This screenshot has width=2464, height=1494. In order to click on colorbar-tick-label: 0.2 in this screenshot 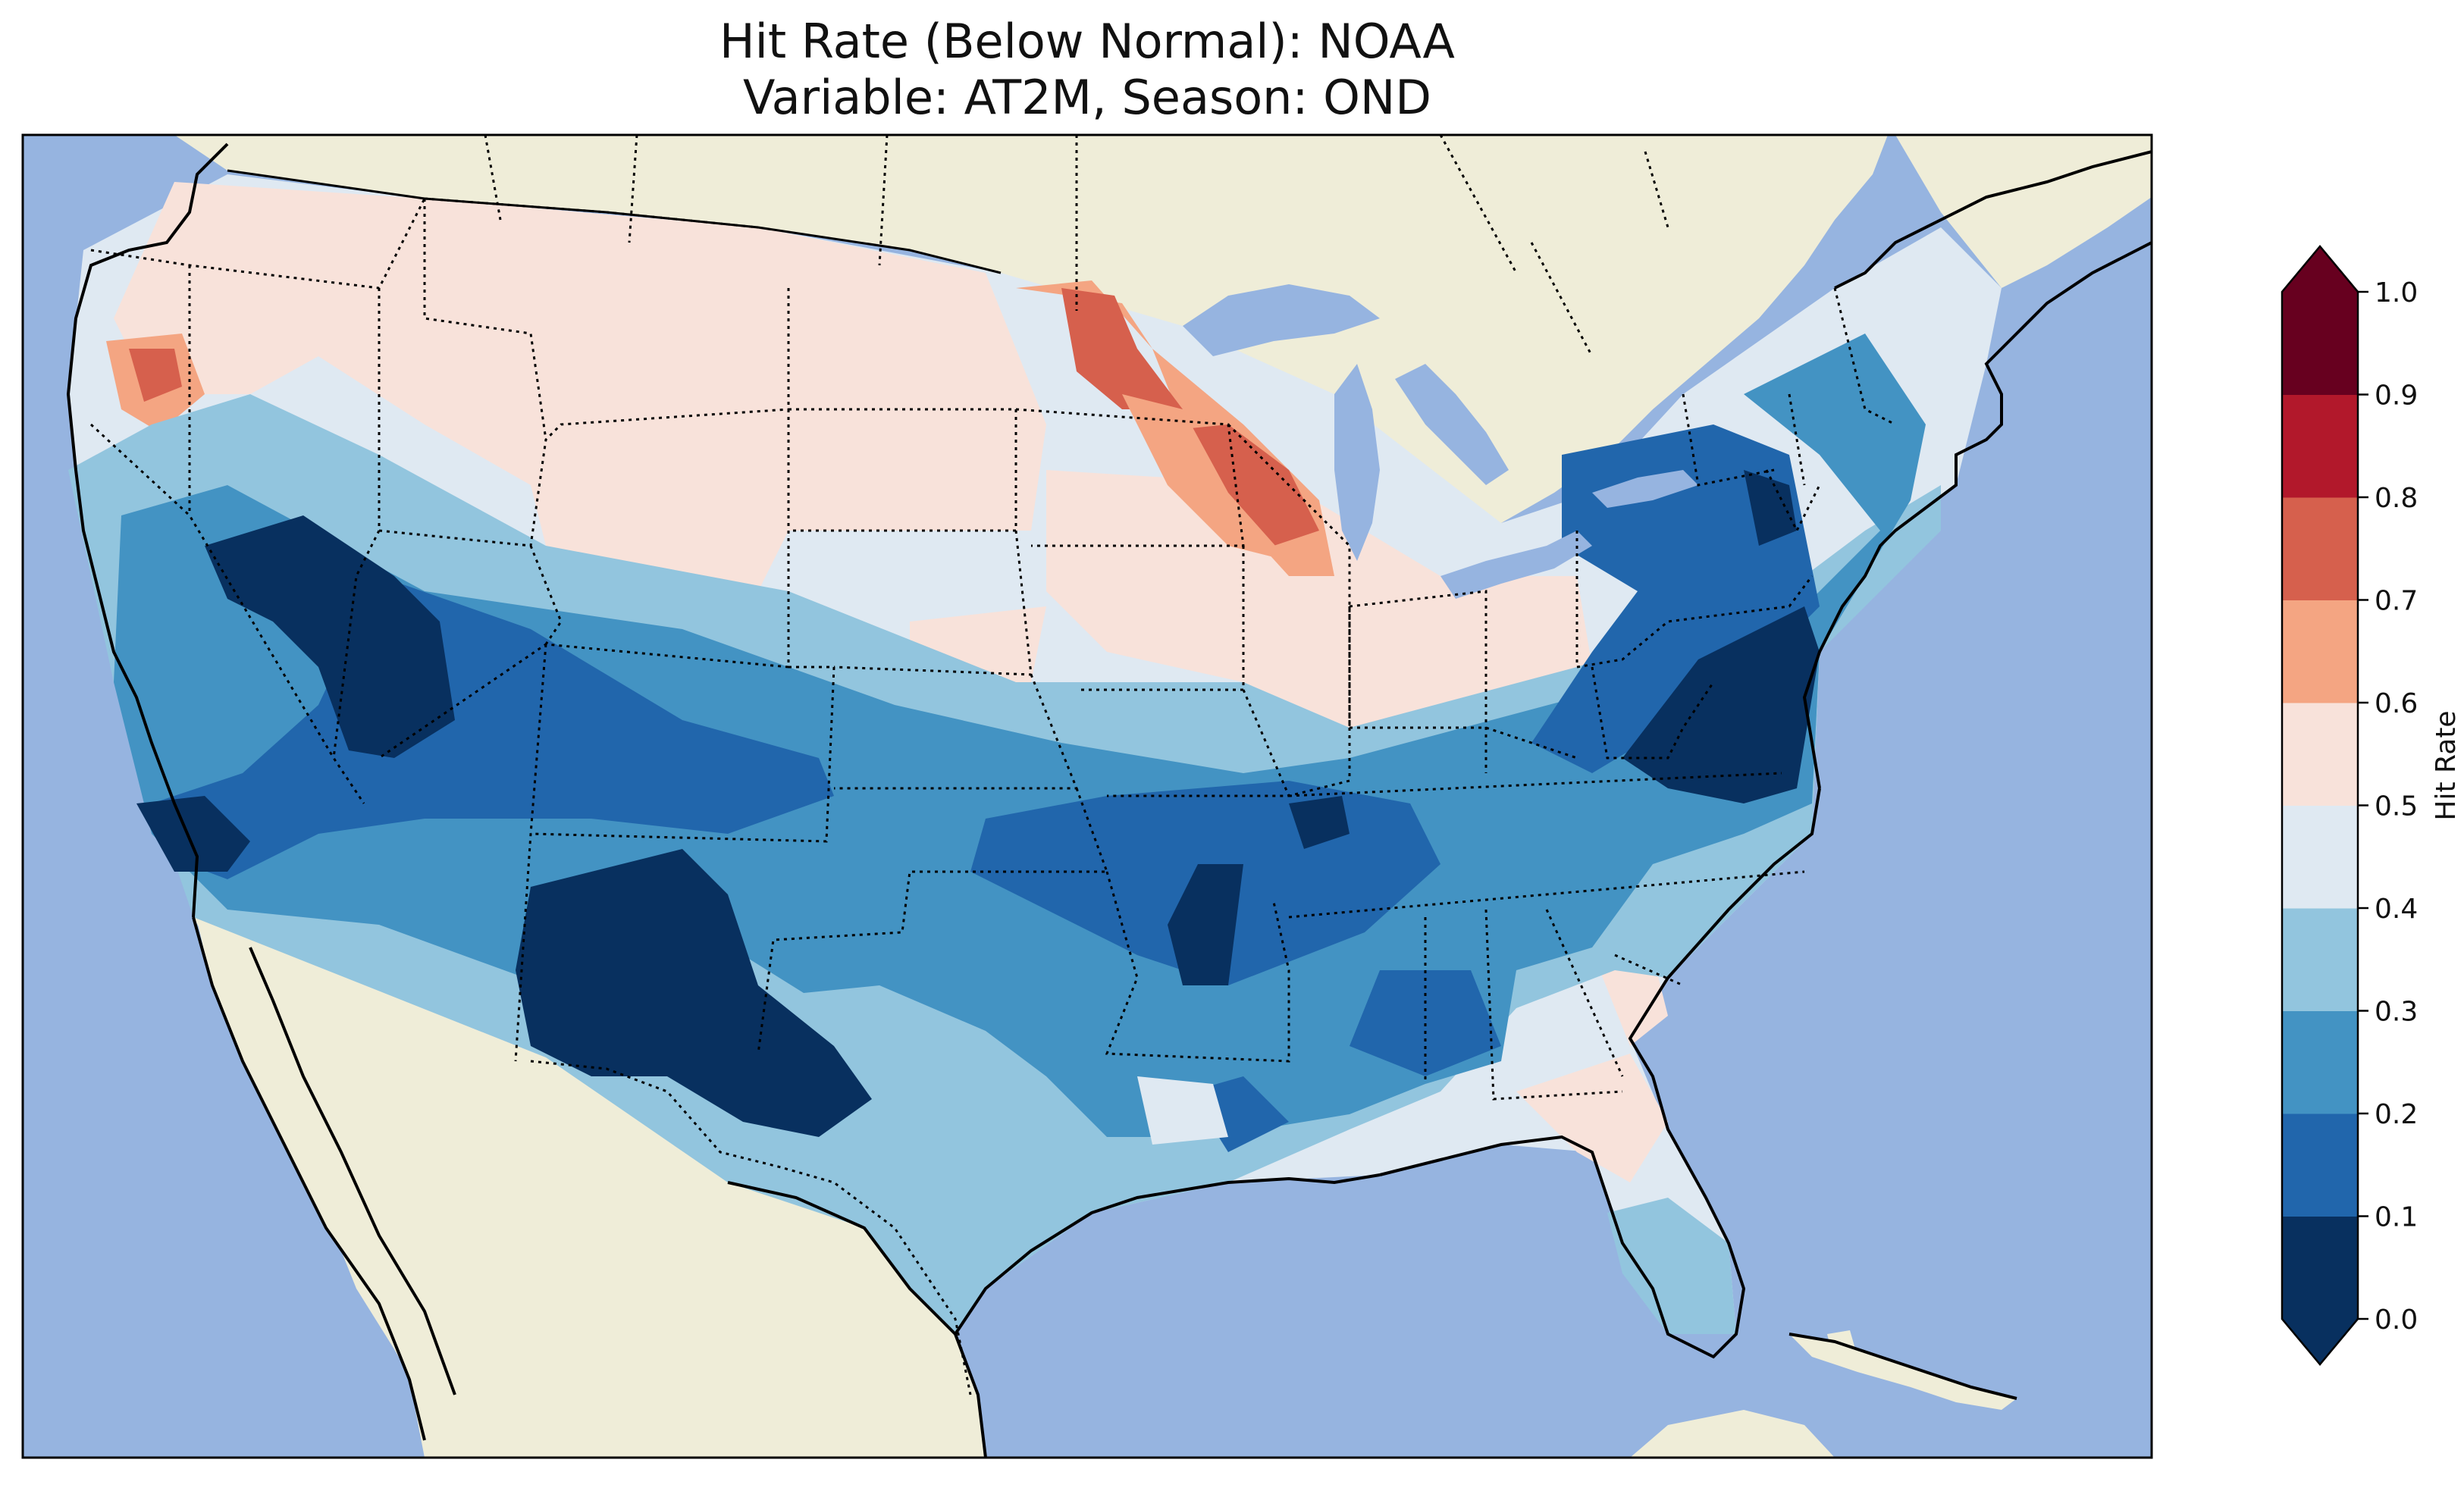, I will do `click(2397, 1114)`.